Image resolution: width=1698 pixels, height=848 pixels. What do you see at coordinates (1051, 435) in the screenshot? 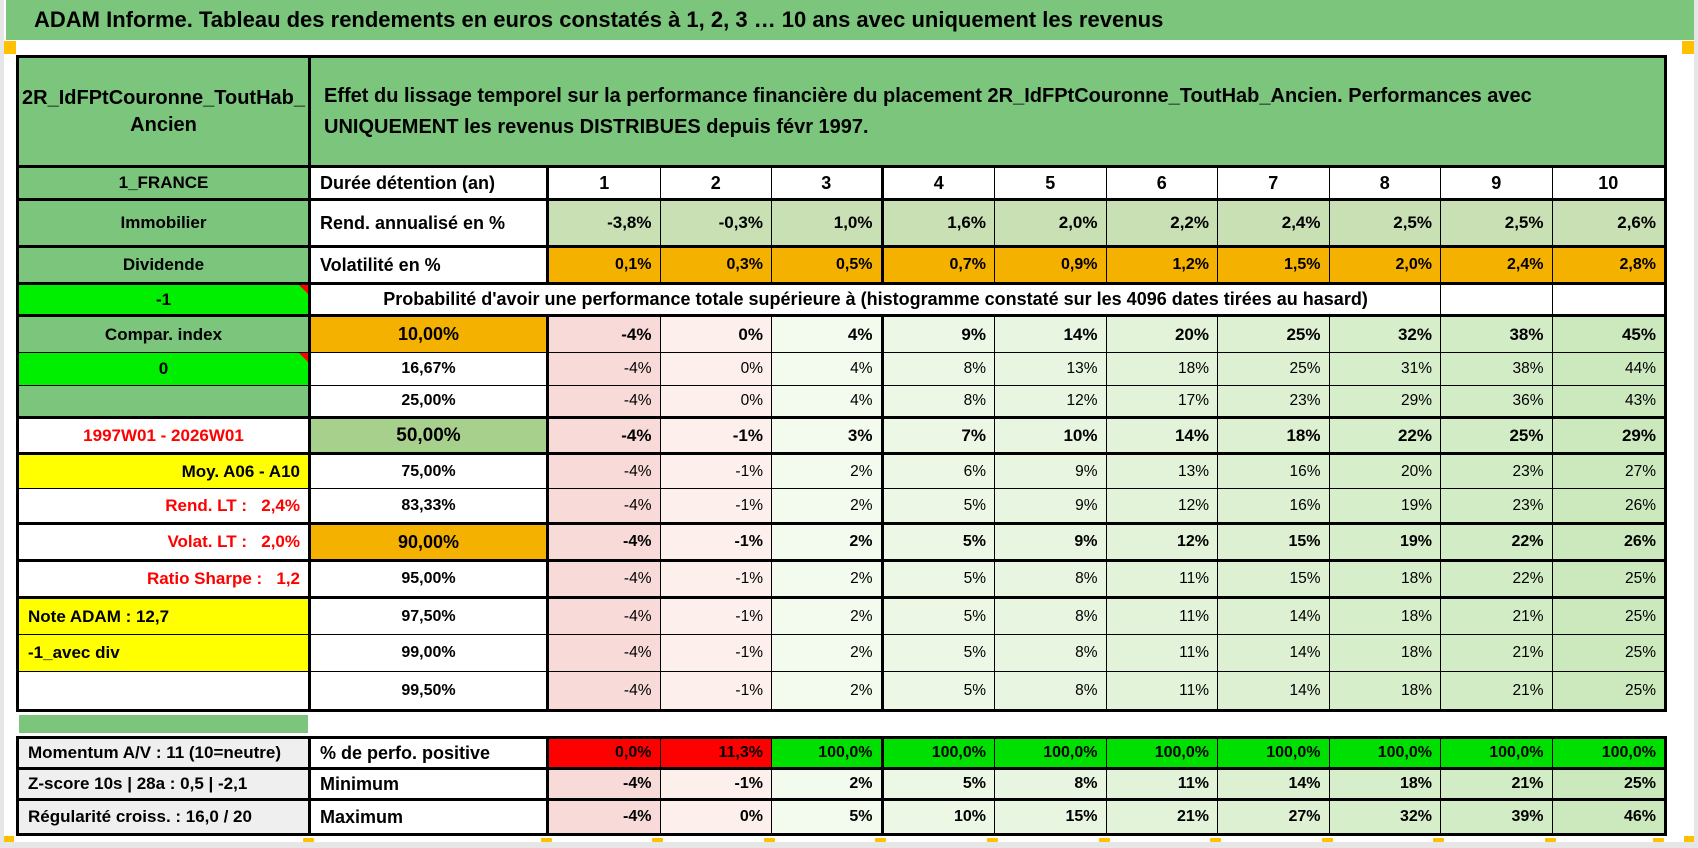
I see `cell-q50-c5: 10%` at bounding box center [1051, 435].